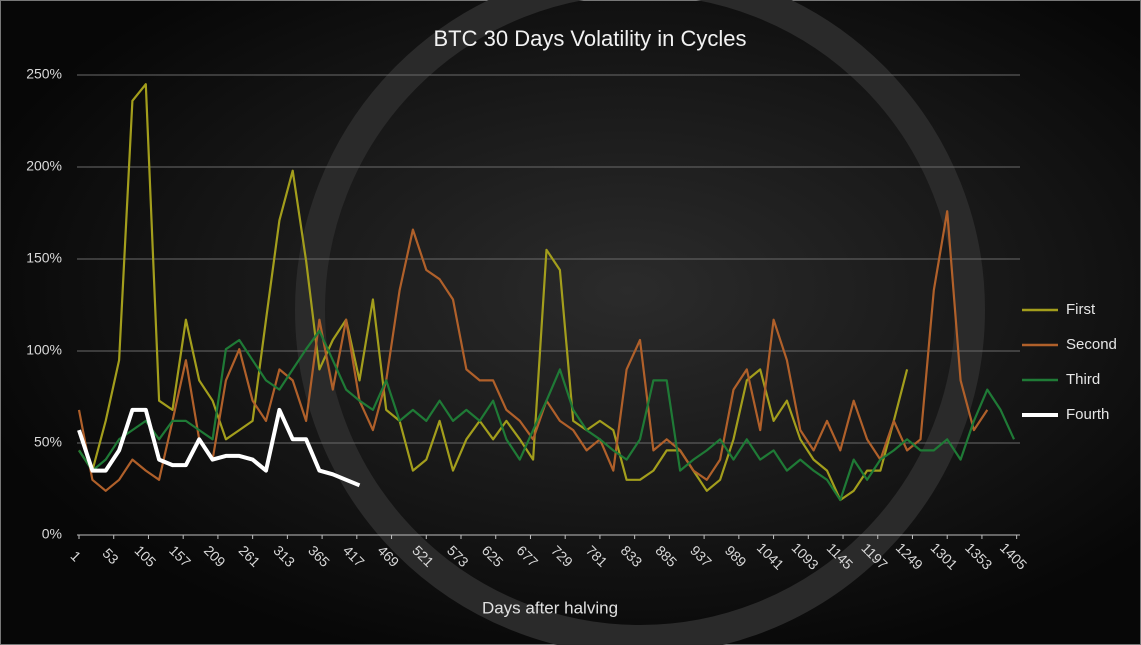  I want to click on y-tick-label: 250%, so click(44, 74).